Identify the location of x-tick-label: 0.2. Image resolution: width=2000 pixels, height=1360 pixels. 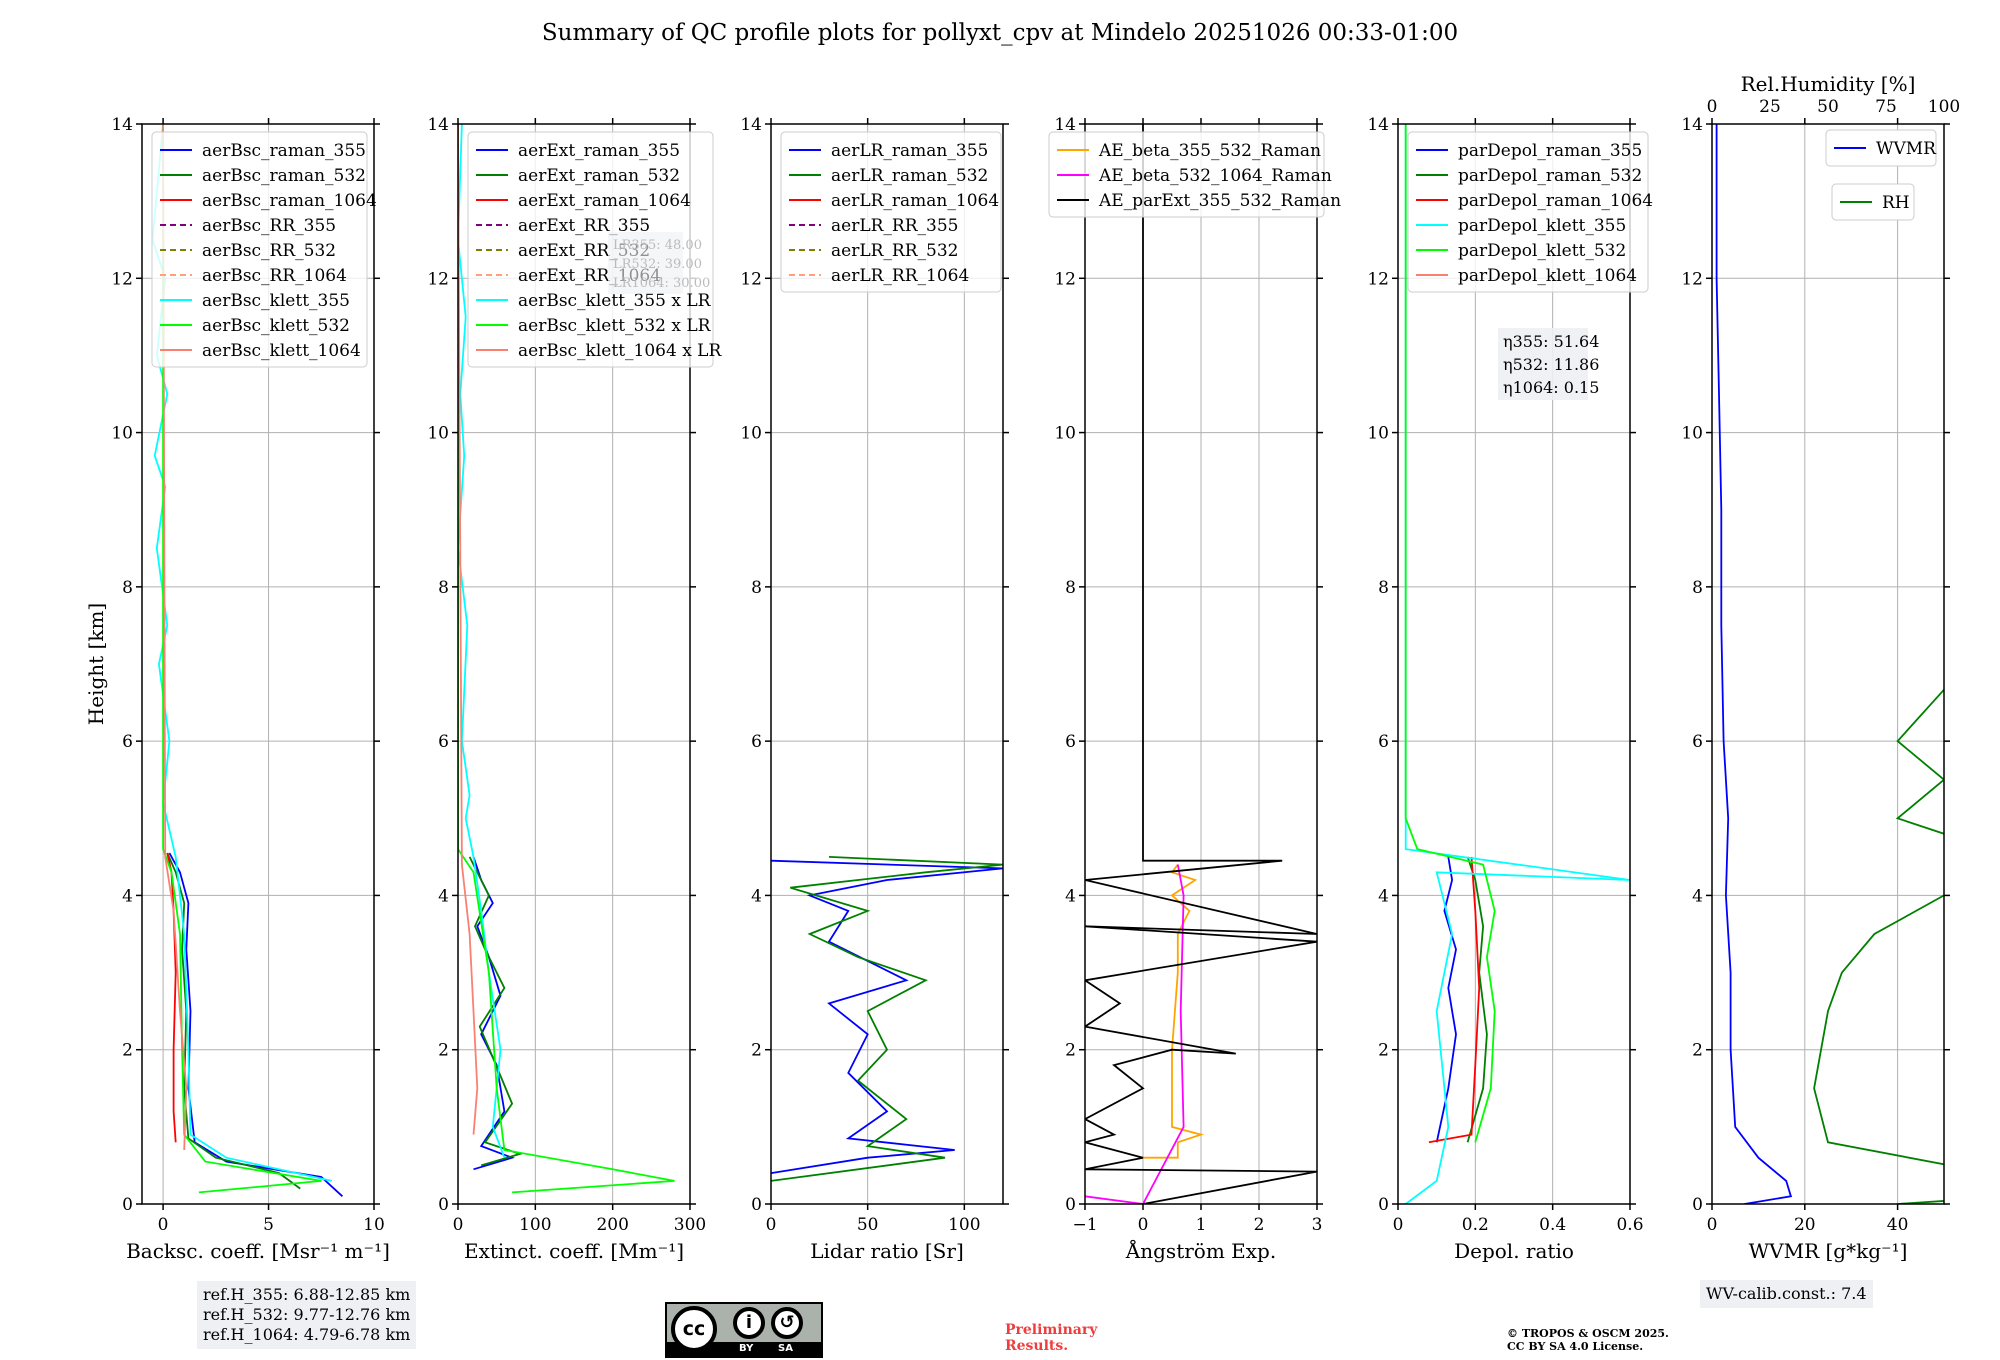
(1475, 1225).